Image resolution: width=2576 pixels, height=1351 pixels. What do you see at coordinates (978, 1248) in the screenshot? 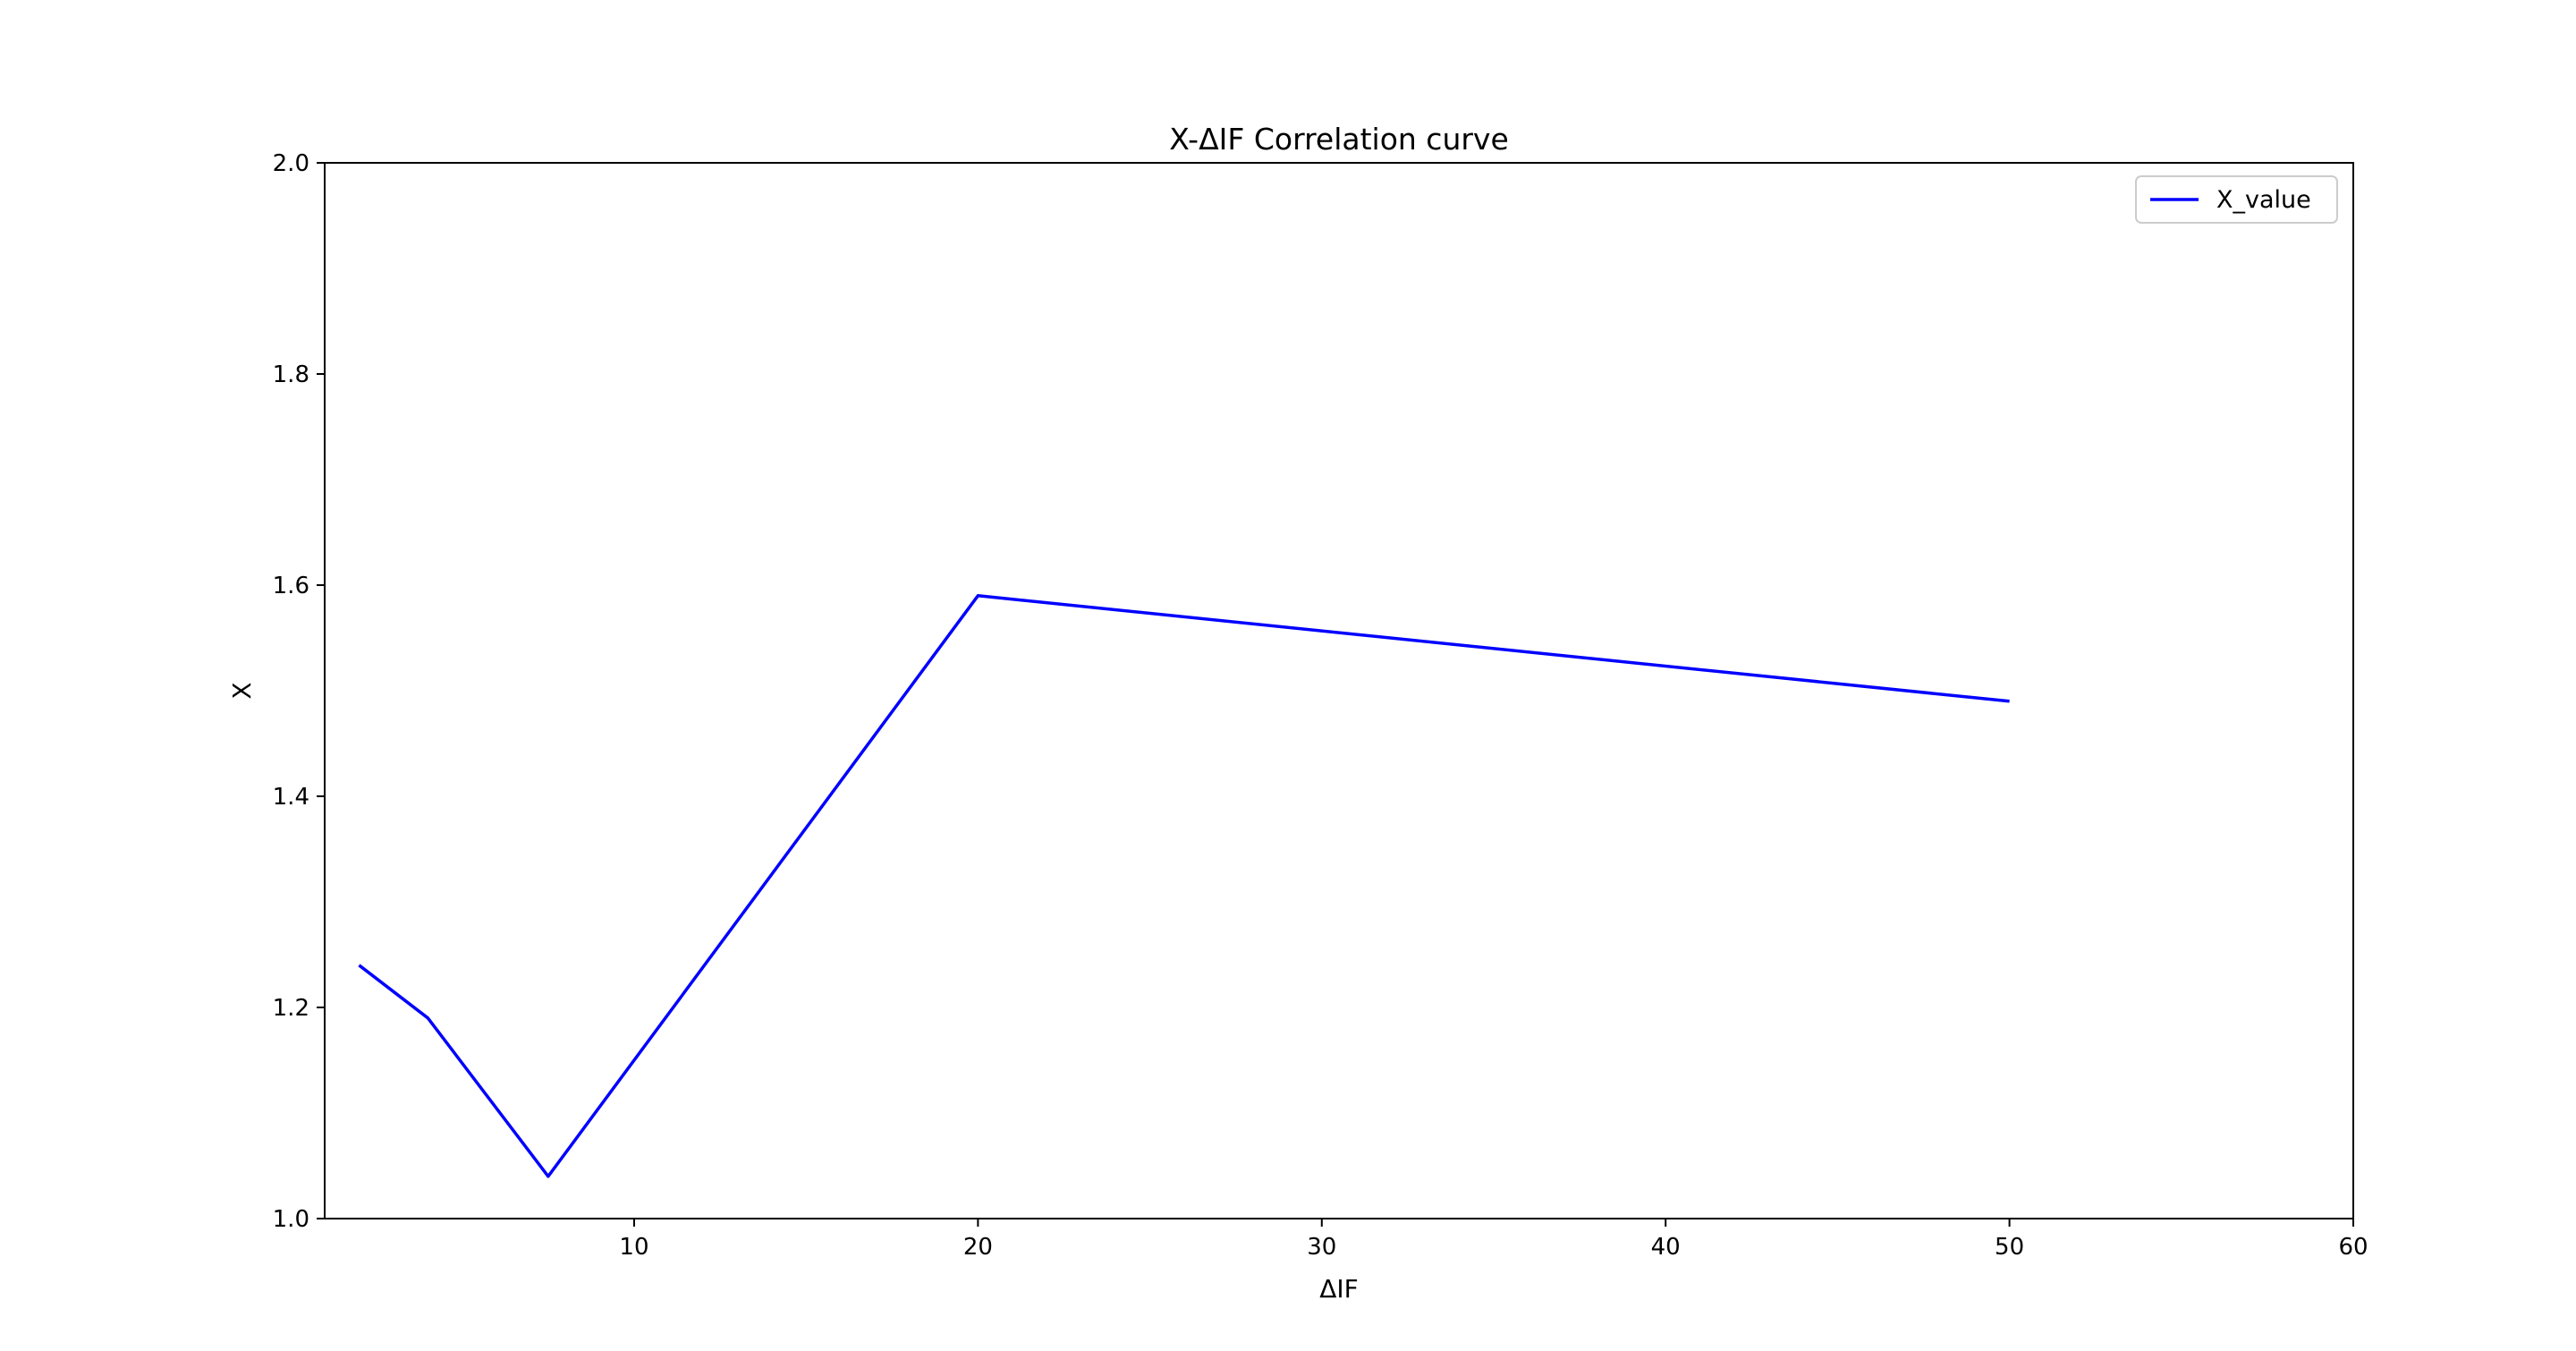
I see `x-tick-label: 20` at bounding box center [978, 1248].